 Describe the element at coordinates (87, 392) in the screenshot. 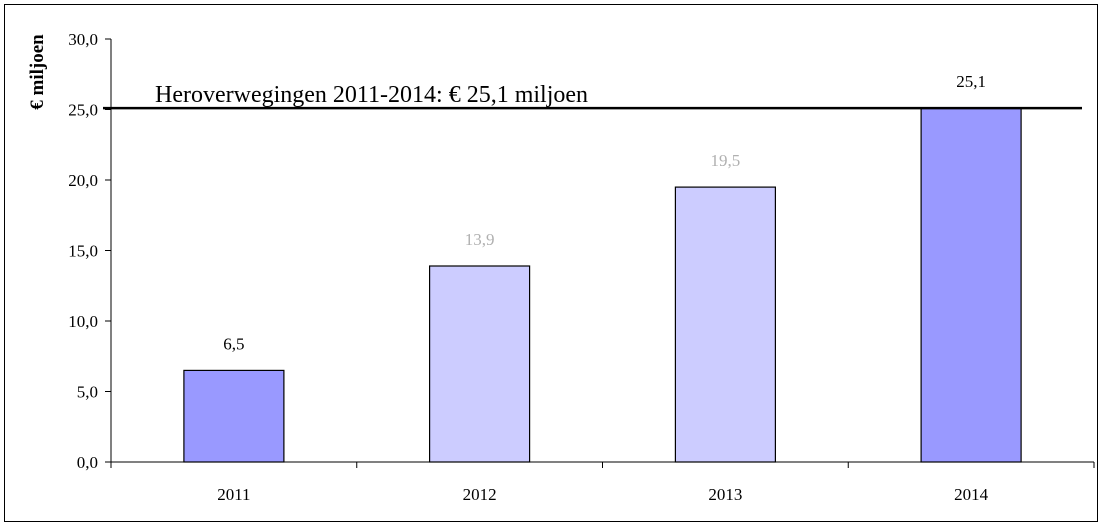

I see `y-tick-label: 5,0` at that location.